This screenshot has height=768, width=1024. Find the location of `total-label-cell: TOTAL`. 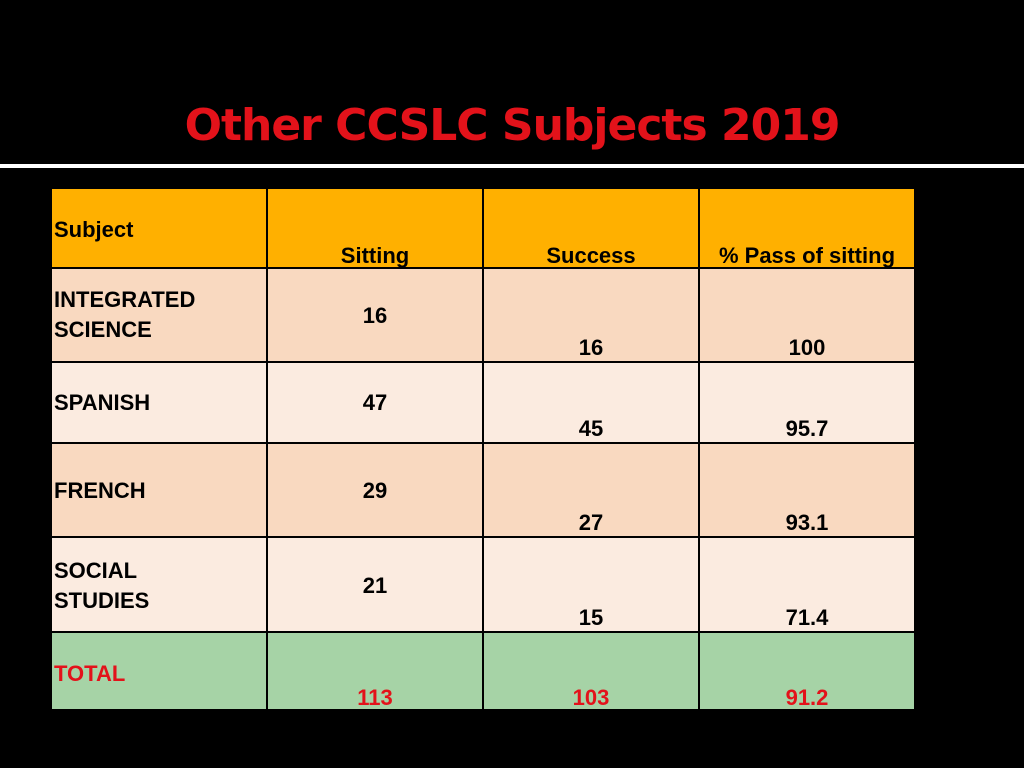

total-label-cell: TOTAL is located at coordinates (159, 671).